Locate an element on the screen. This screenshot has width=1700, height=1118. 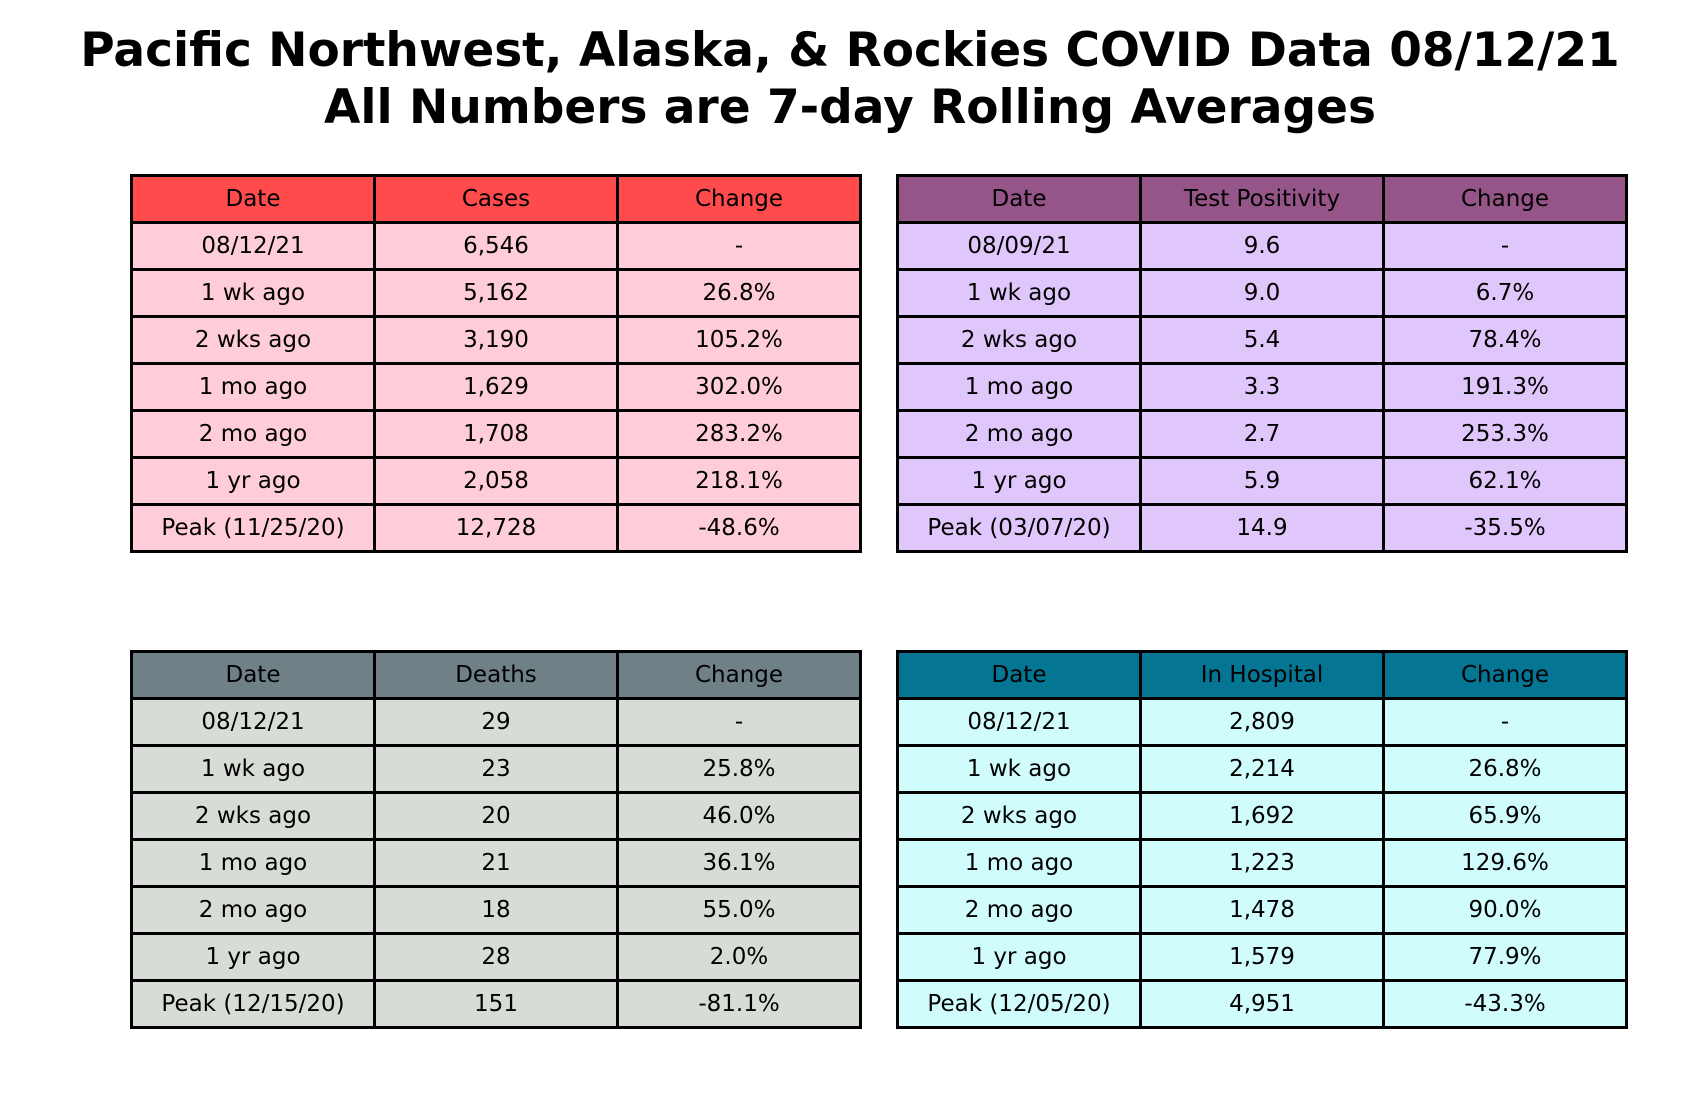
table-cell: 08/09/21 is located at coordinates (1019, 246).